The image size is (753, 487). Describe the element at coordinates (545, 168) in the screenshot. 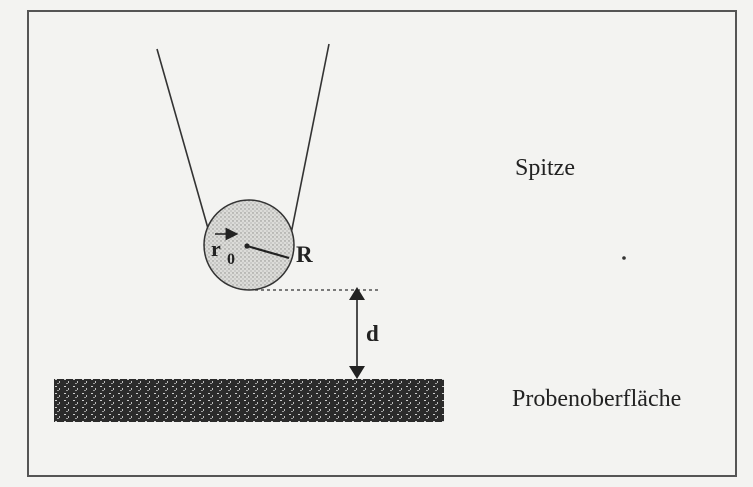

I see `tip-label: Spitze` at that location.